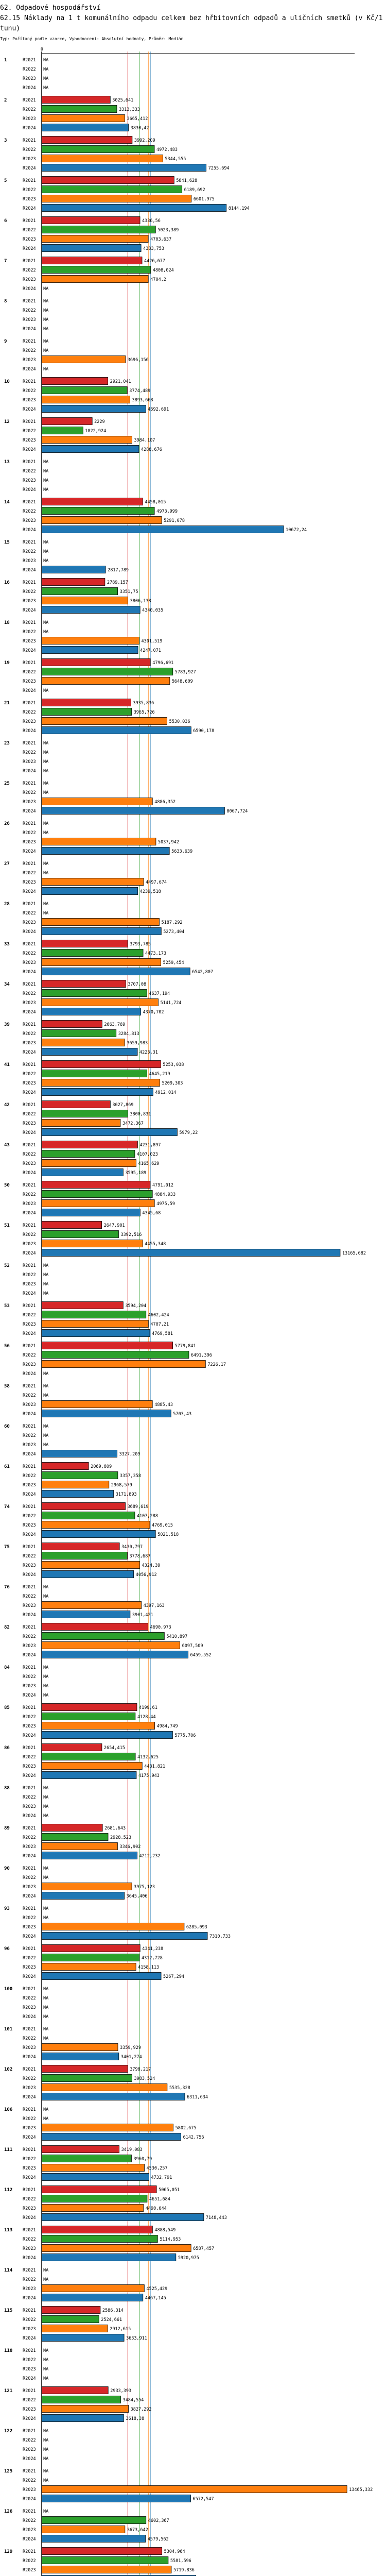 Image resolution: width=386 pixels, height=2576 pixels. Describe the element at coordinates (151, 221) in the screenshot. I see `value-label: 4336,56` at that location.